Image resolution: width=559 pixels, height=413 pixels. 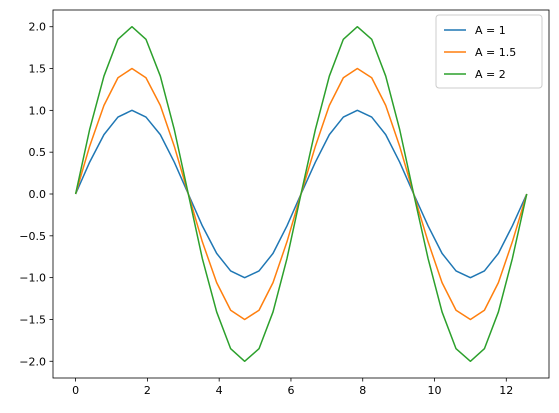 I want to click on legend-box, so click(x=489, y=51).